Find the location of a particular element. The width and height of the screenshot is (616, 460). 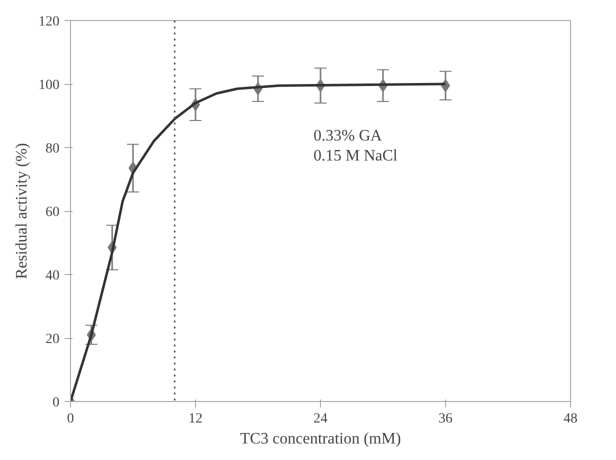

y-tick-label: 120 is located at coordinates (49, 22).